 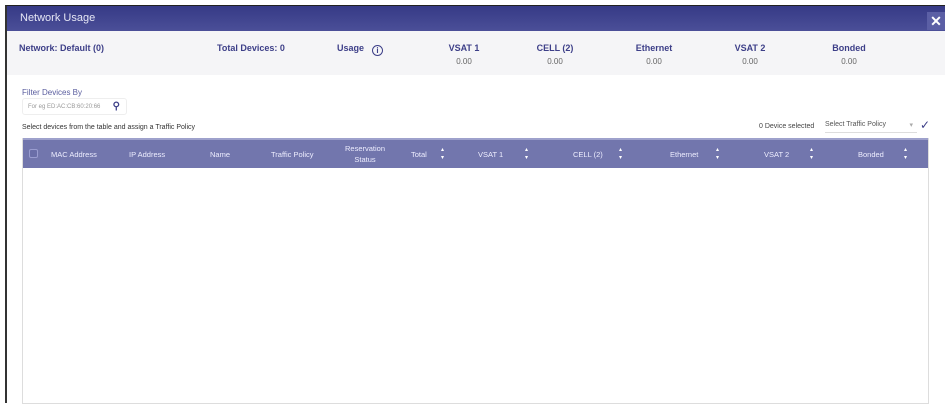 What do you see at coordinates (464, 54) in the screenshot?
I see `usage-vsat1: VSAT 1 0.00` at bounding box center [464, 54].